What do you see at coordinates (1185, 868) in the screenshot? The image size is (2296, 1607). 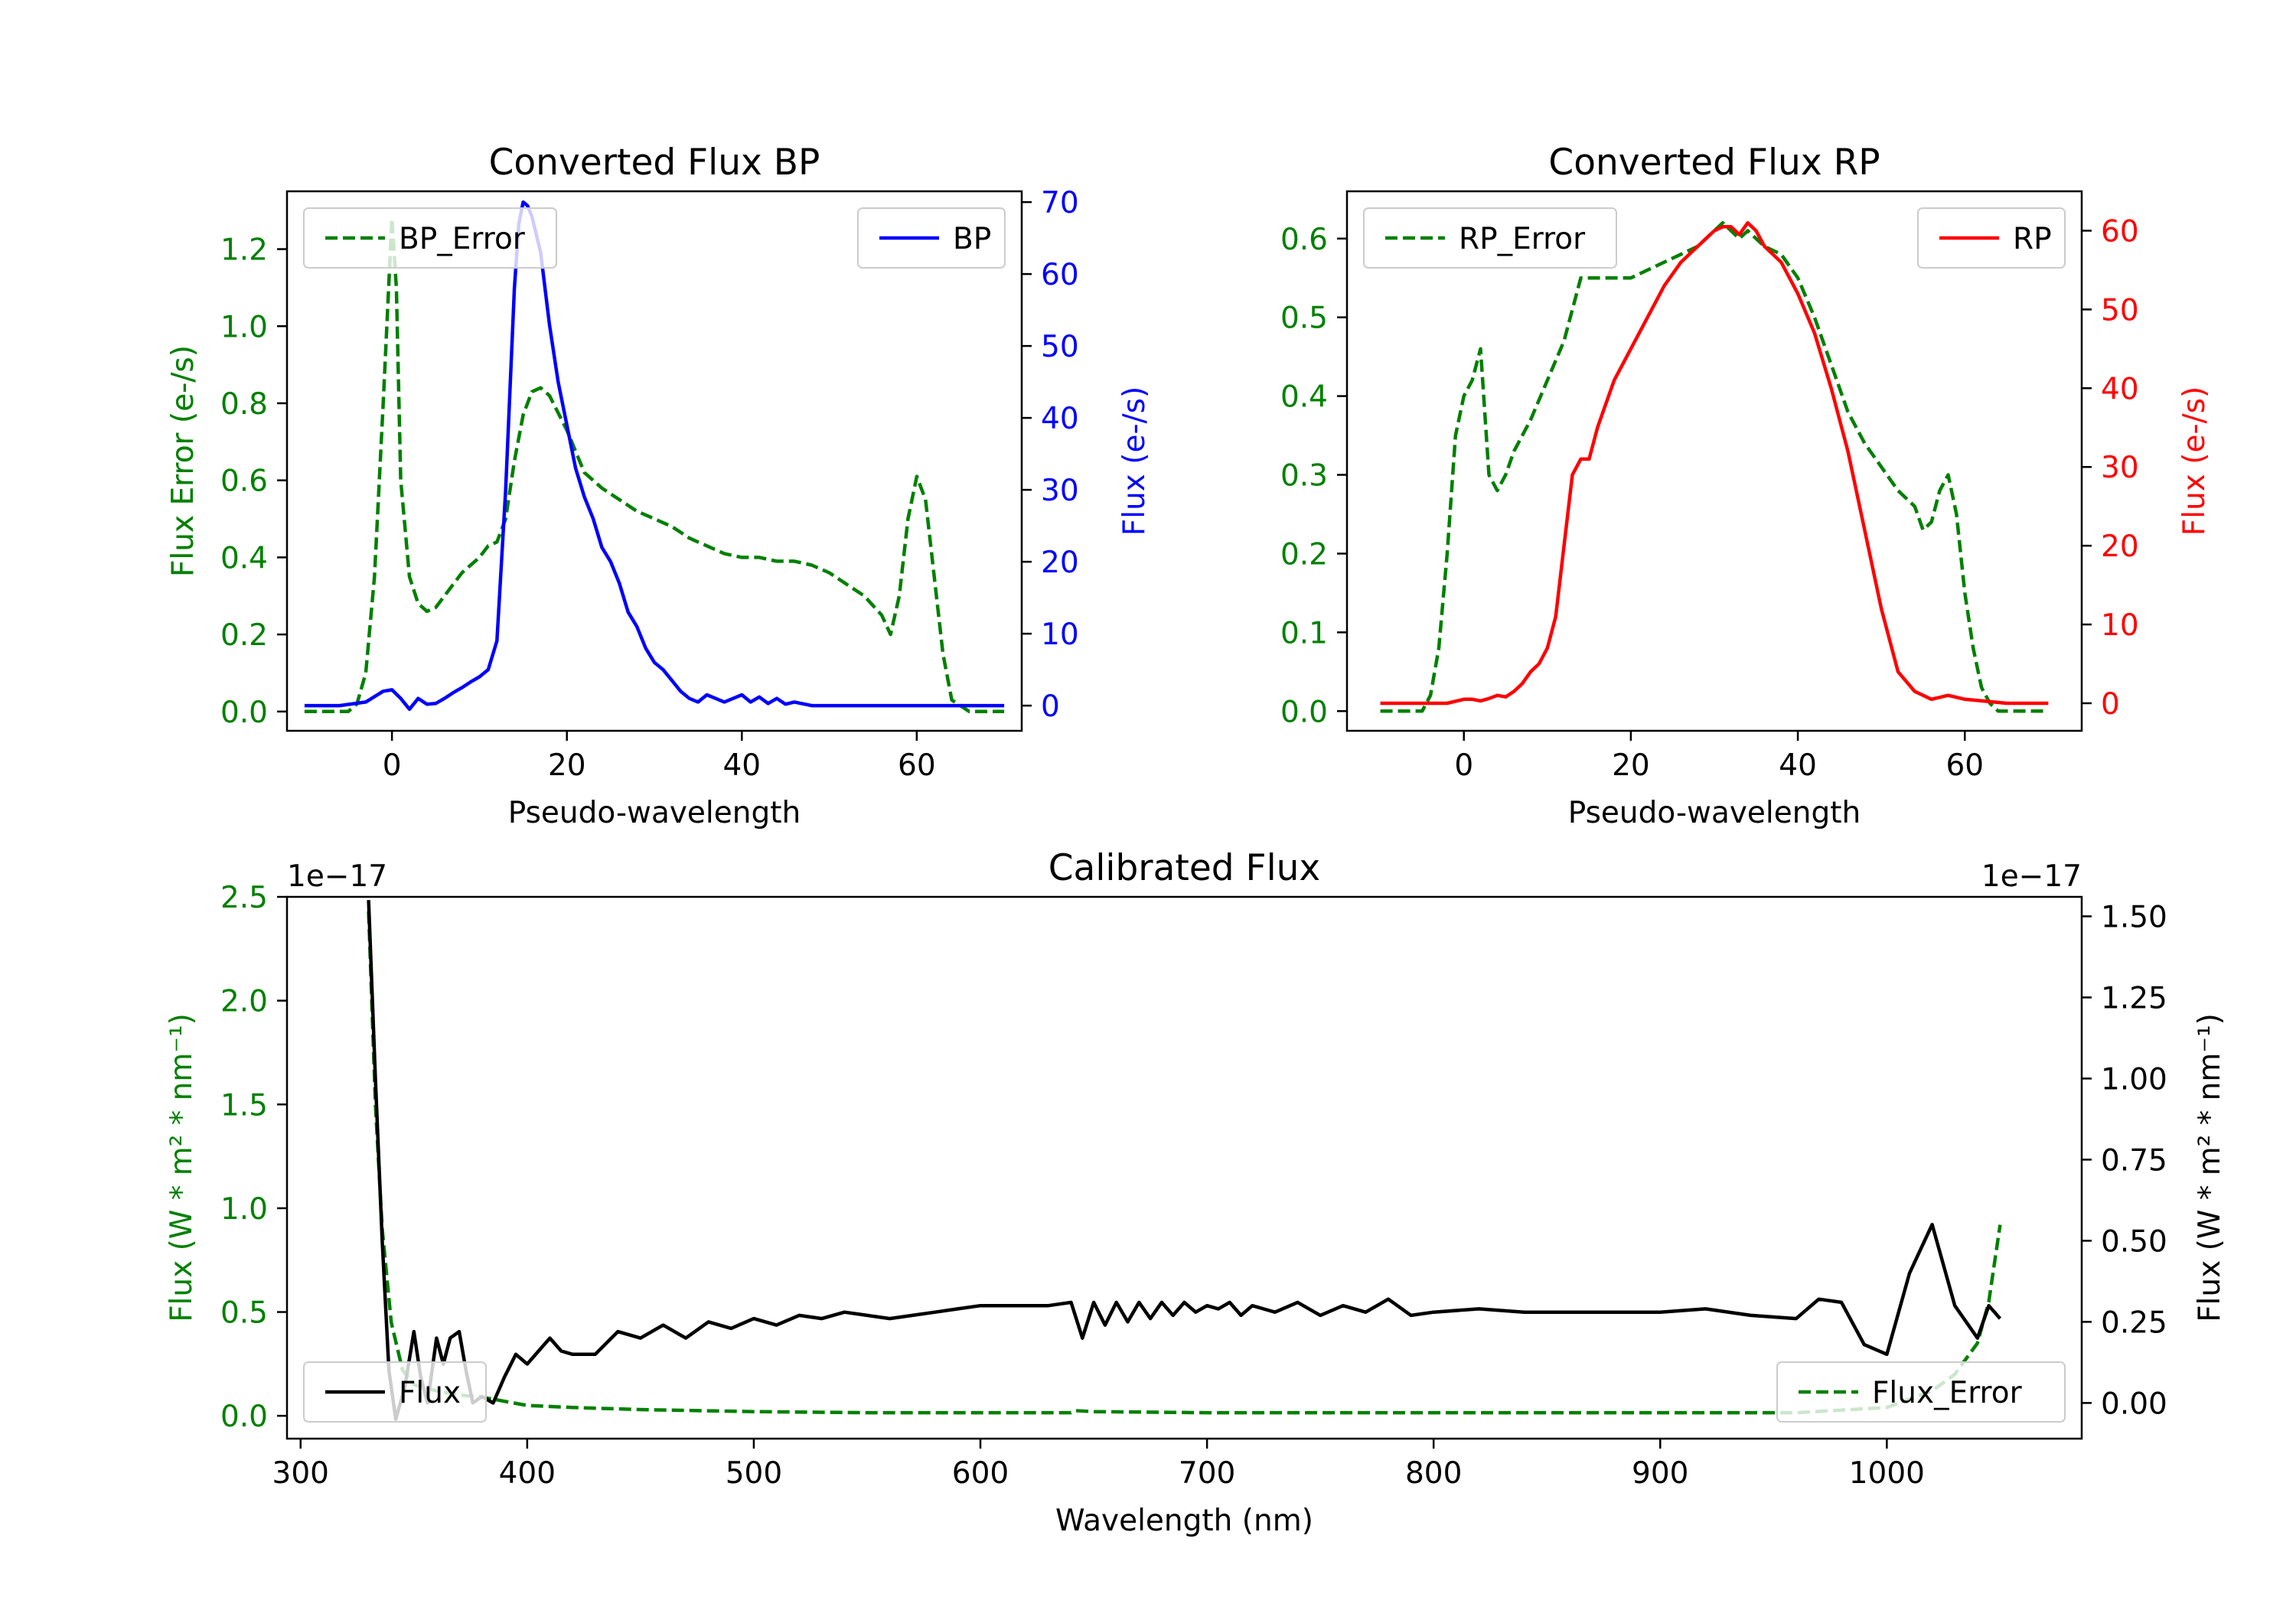 I see `chart-title: Calibrated Flux` at bounding box center [1185, 868].